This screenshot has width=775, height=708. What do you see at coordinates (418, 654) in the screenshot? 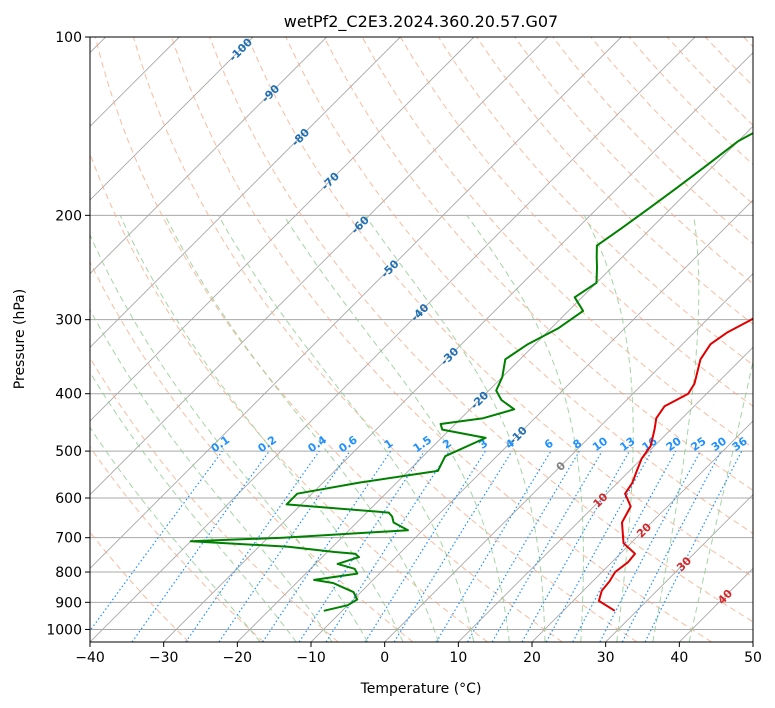
I see `x-axis: −40 −30 −20 −10 0 10 20 30 40 50` at bounding box center [418, 654].